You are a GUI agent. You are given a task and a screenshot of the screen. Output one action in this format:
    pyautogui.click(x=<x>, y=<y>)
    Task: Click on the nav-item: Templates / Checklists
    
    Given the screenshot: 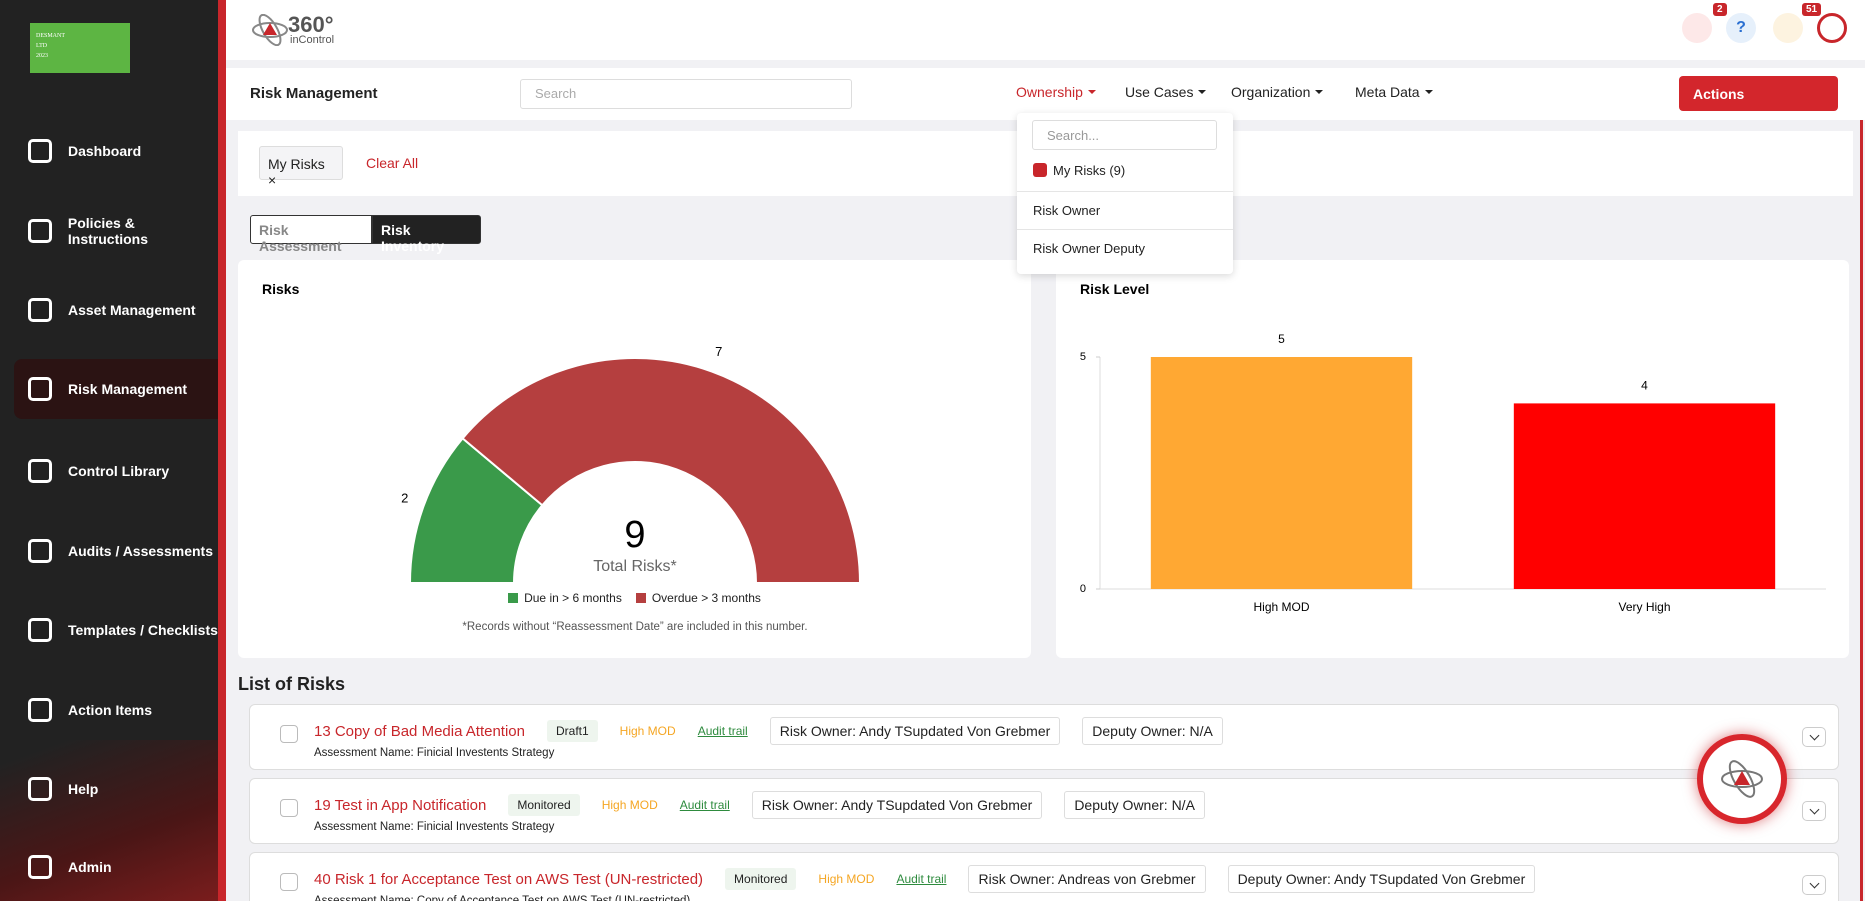 What is the action you would take?
    pyautogui.click(x=116, y=630)
    